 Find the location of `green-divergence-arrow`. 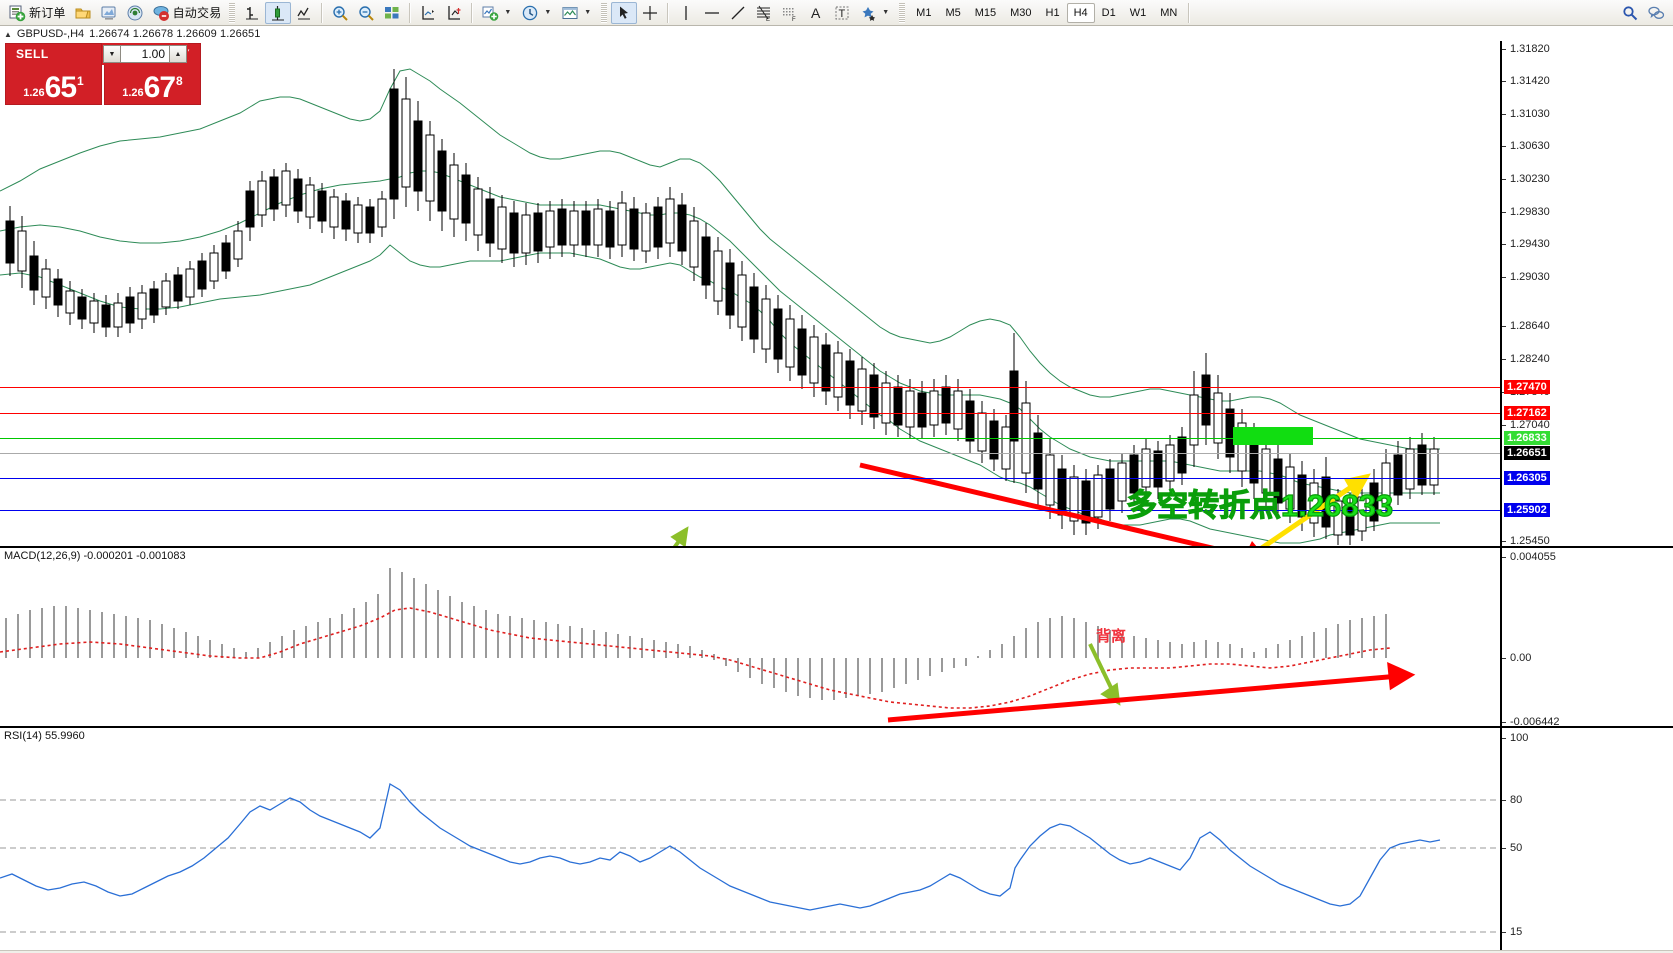

green-divergence-arrow is located at coordinates (1104, 674).